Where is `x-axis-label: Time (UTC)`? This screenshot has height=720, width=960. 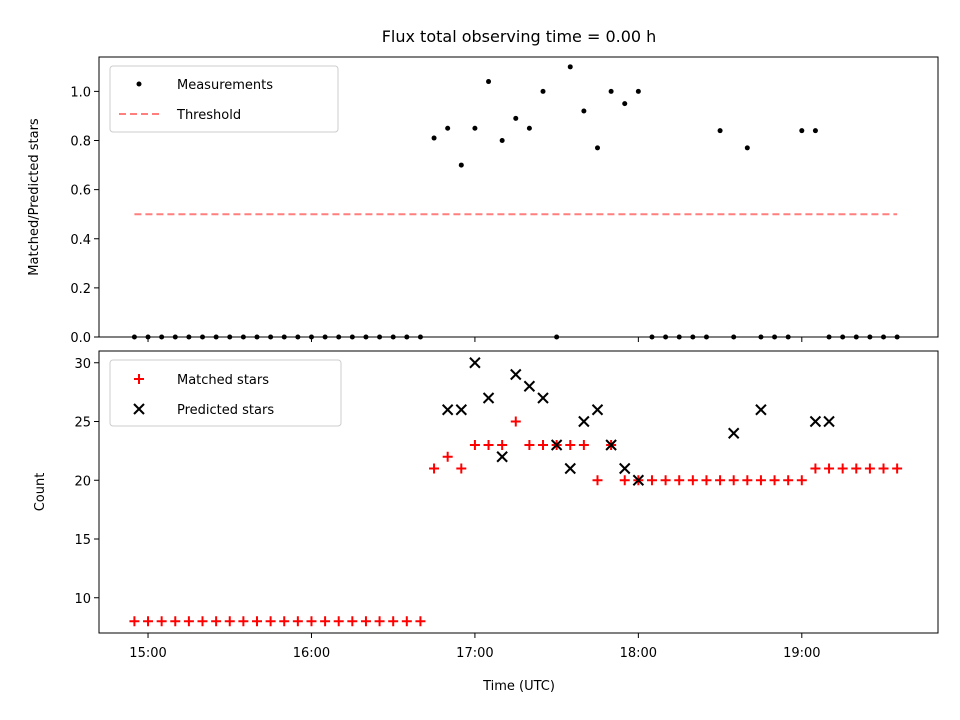
x-axis-label: Time (UTC) is located at coordinates (518, 686).